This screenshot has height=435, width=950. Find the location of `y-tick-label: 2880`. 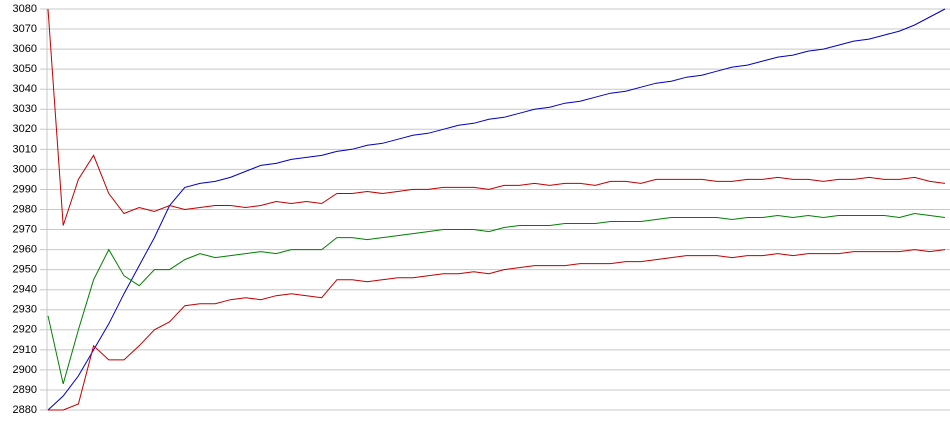

y-tick-label: 2880 is located at coordinates (25, 410).